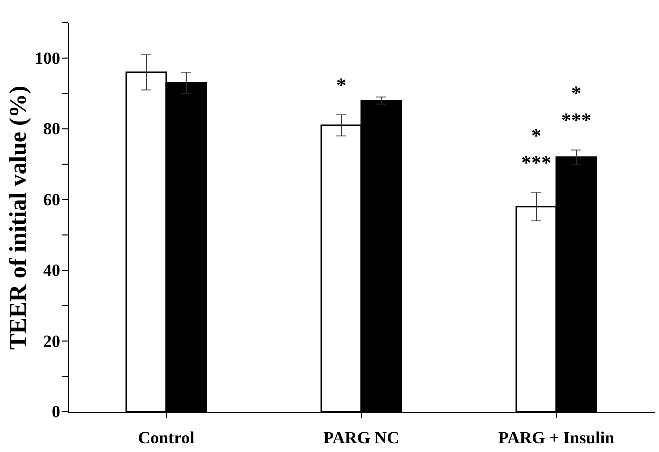 The height and width of the screenshot is (452, 659). I want to click on y-axis-title: TEER of initial value (%), so click(19, 218).